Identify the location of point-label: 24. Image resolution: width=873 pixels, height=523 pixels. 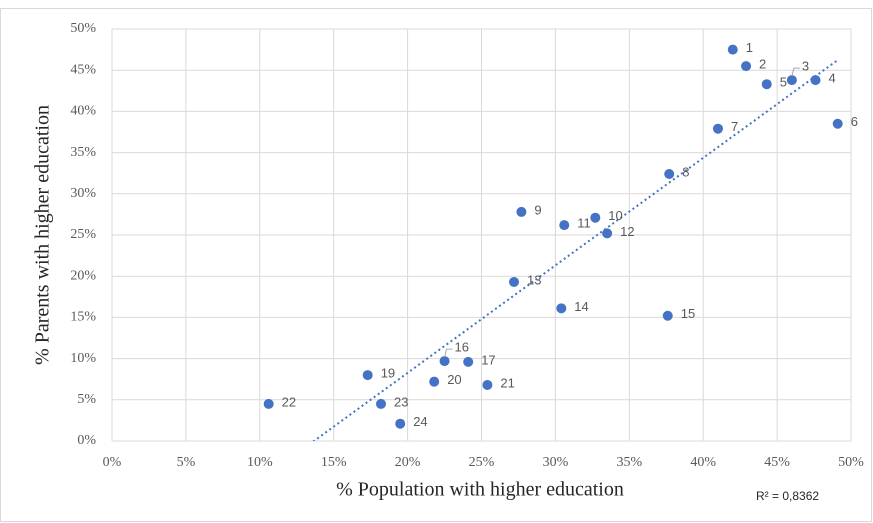
(420, 421).